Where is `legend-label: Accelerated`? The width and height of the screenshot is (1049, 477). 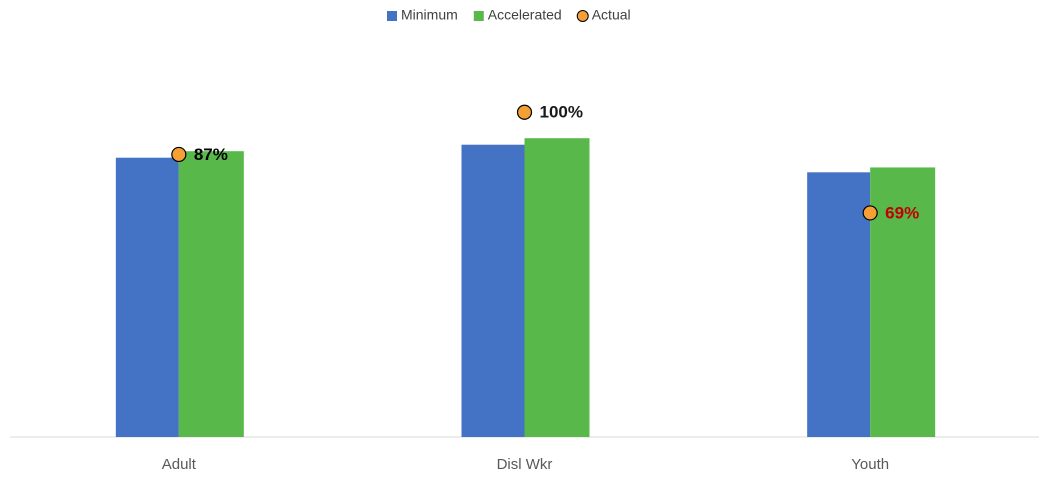 legend-label: Accelerated is located at coordinates (525, 15).